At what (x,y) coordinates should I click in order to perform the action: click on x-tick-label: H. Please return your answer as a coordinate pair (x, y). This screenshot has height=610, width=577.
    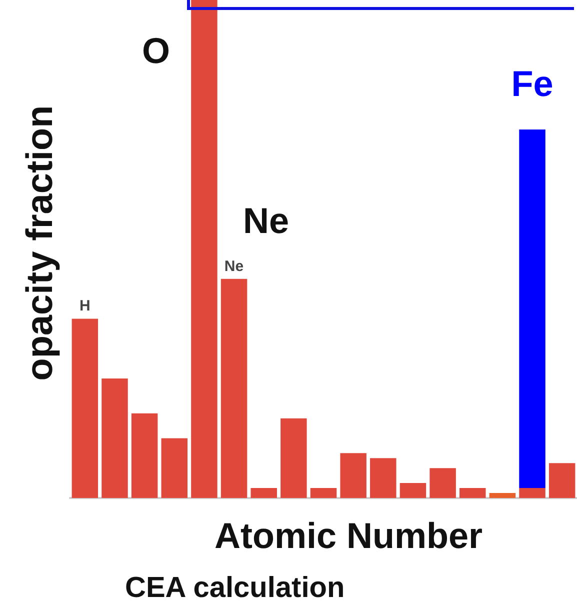
    Looking at the image, I should click on (84, 306).